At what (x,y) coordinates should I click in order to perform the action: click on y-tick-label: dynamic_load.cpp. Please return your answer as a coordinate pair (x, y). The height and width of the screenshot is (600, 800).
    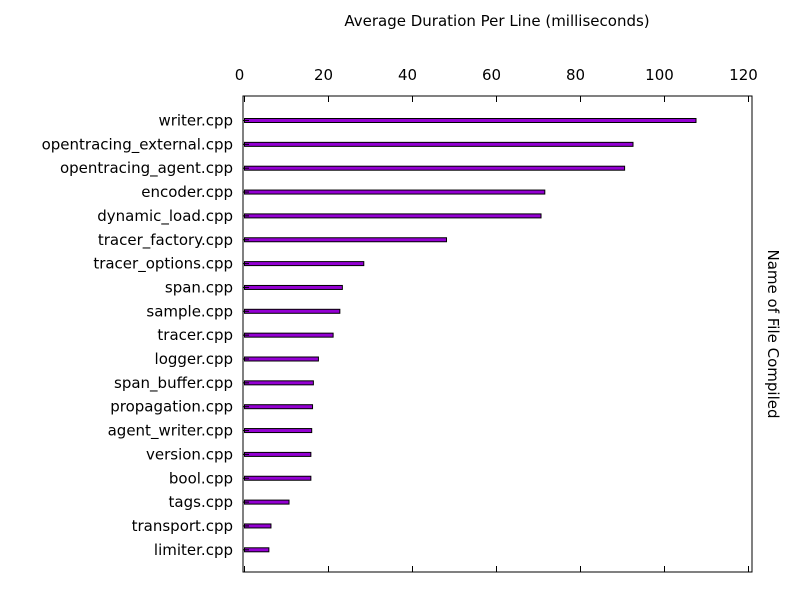
    Looking at the image, I should click on (165, 216).